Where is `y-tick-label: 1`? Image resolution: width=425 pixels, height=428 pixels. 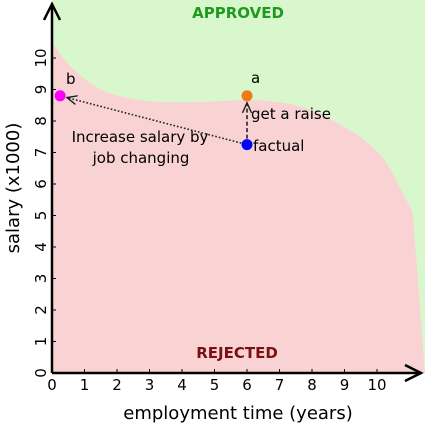 y-tick-label: 1 is located at coordinates (41, 342).